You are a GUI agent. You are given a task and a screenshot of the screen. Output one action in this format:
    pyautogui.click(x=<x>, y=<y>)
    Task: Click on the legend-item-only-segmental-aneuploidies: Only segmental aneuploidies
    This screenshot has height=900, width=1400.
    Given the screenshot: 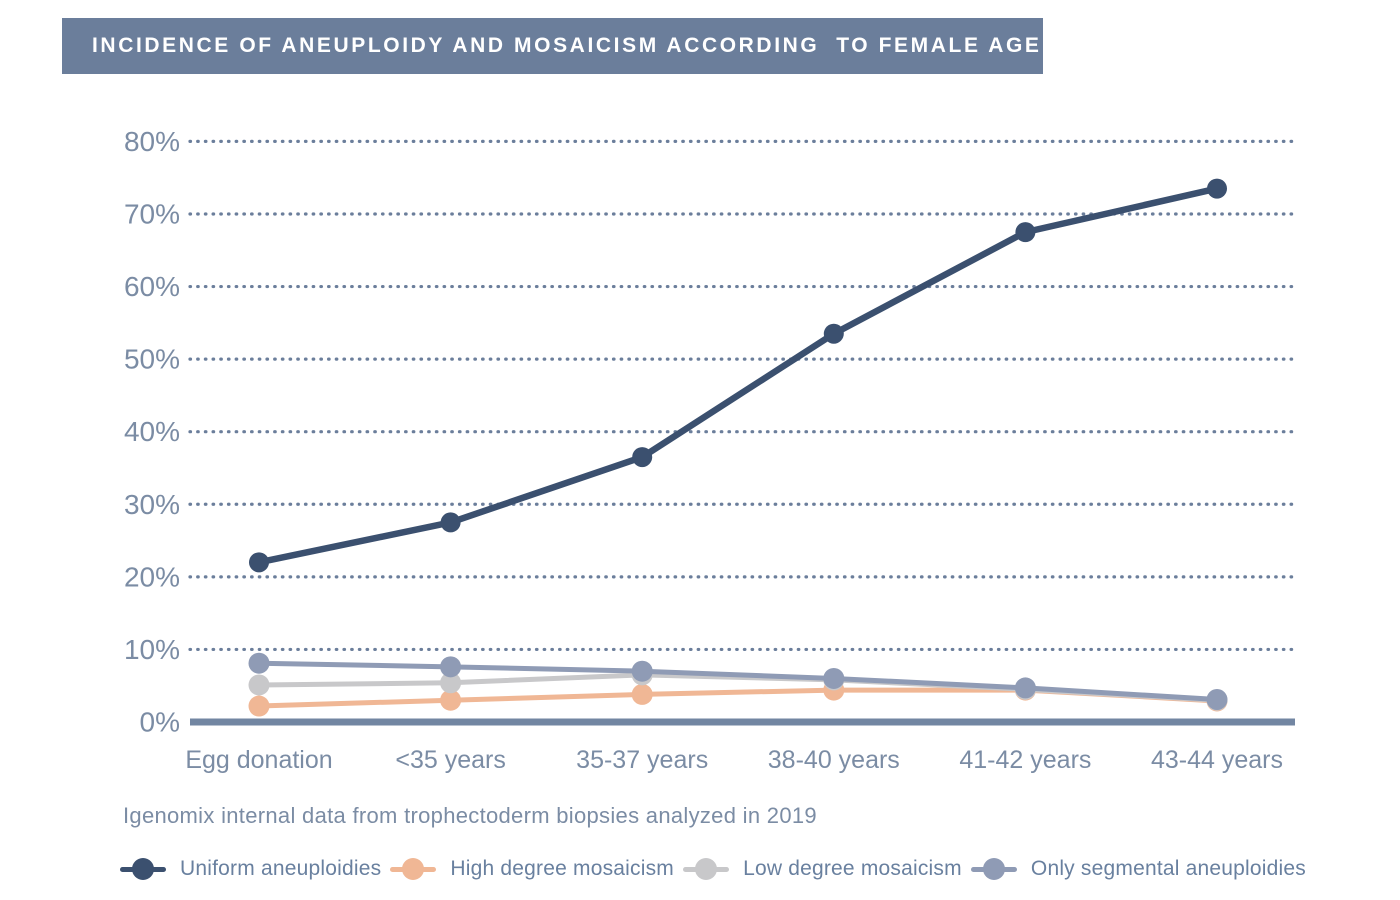 What is the action you would take?
    pyautogui.click(x=1138, y=869)
    